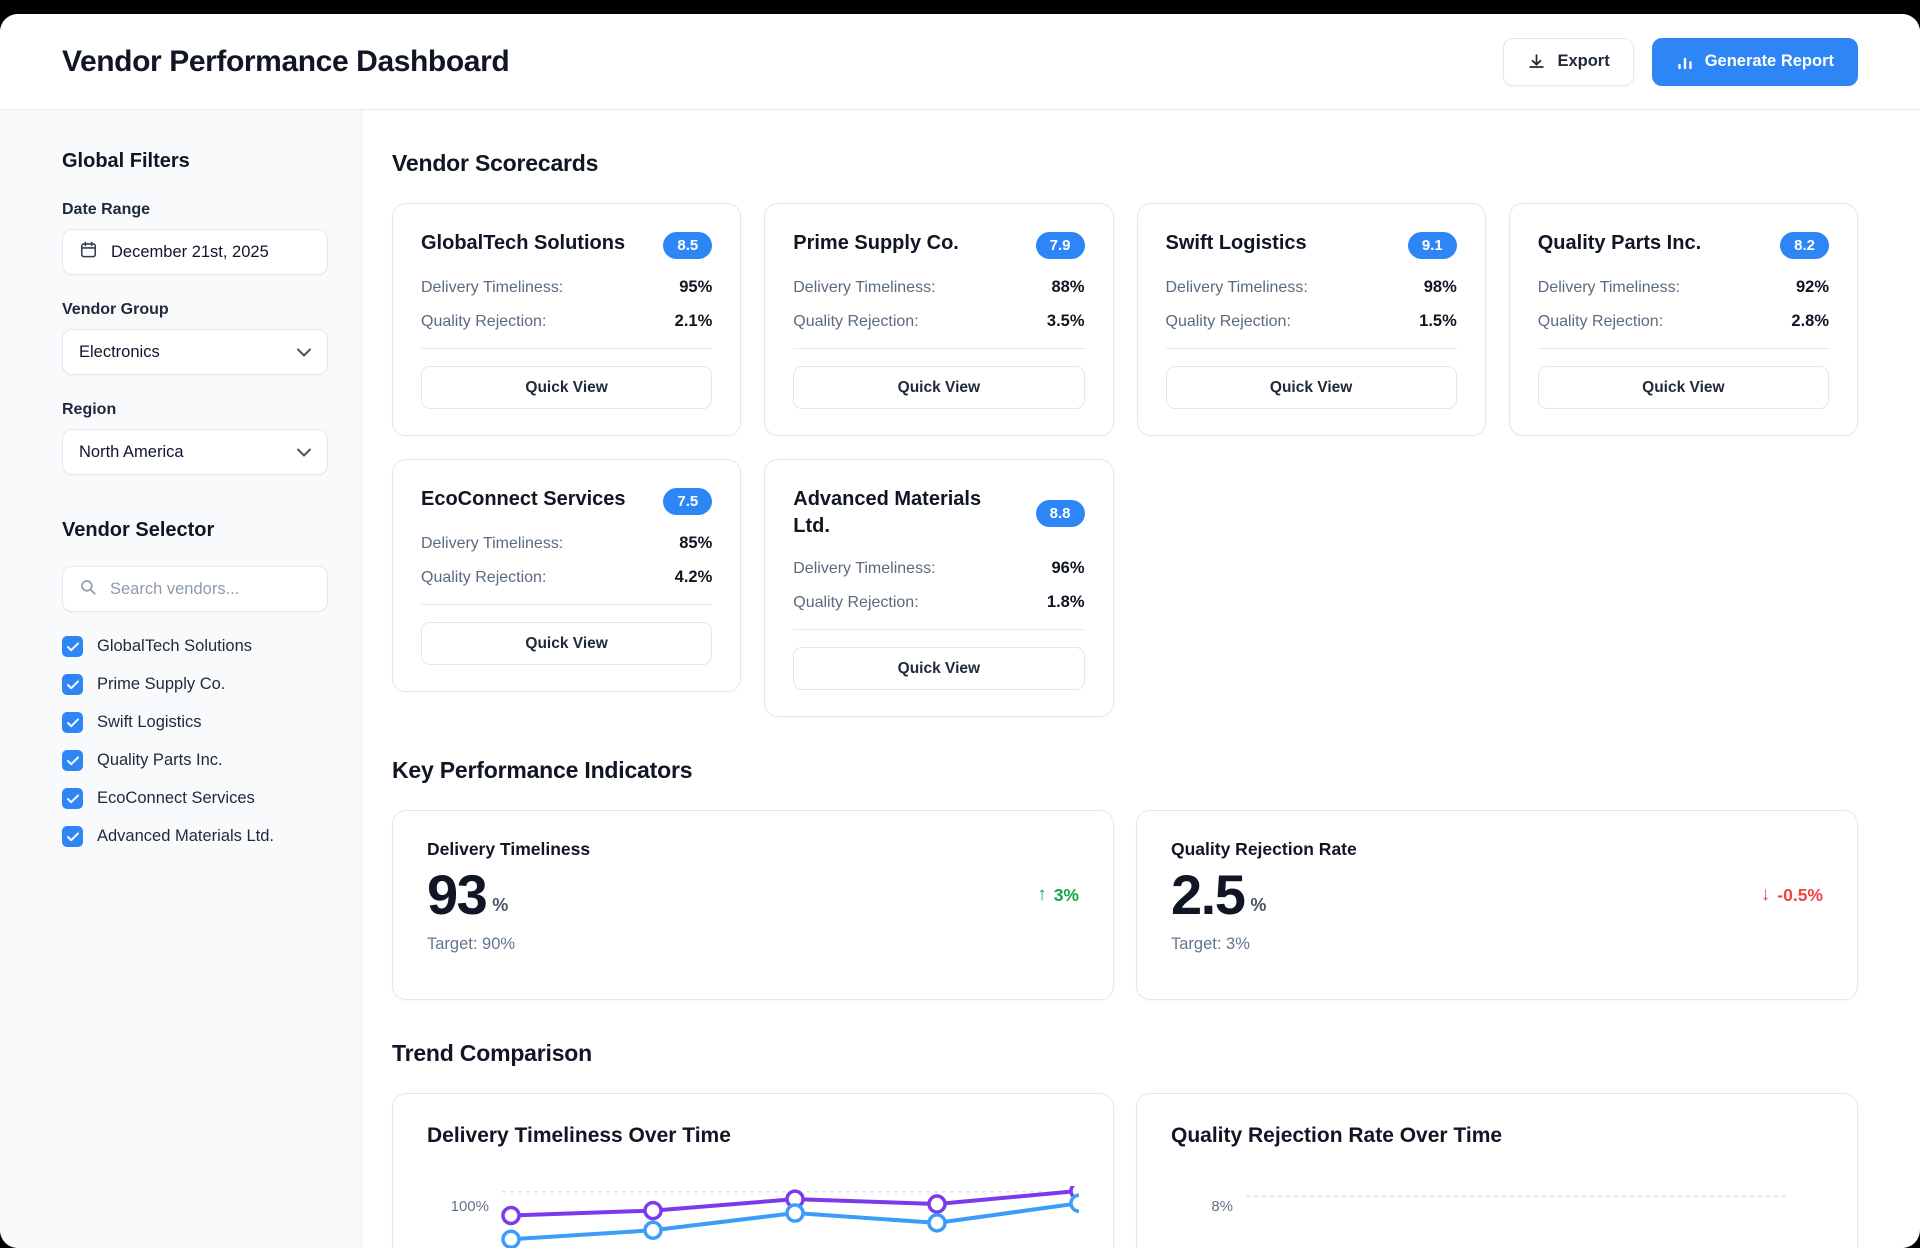  What do you see at coordinates (457, 894) in the screenshot?
I see `kpi-value: 93` at bounding box center [457, 894].